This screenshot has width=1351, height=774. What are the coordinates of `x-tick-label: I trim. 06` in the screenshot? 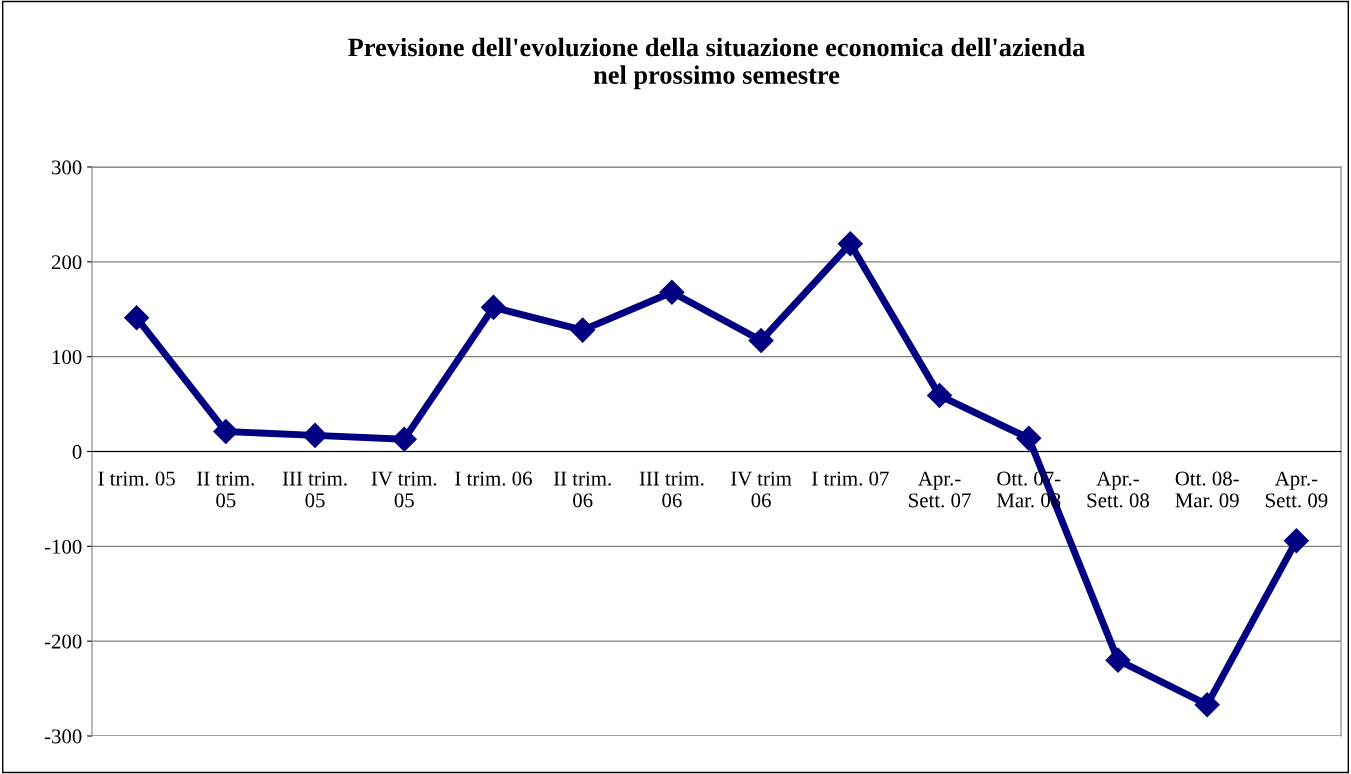 It's located at (493, 478).